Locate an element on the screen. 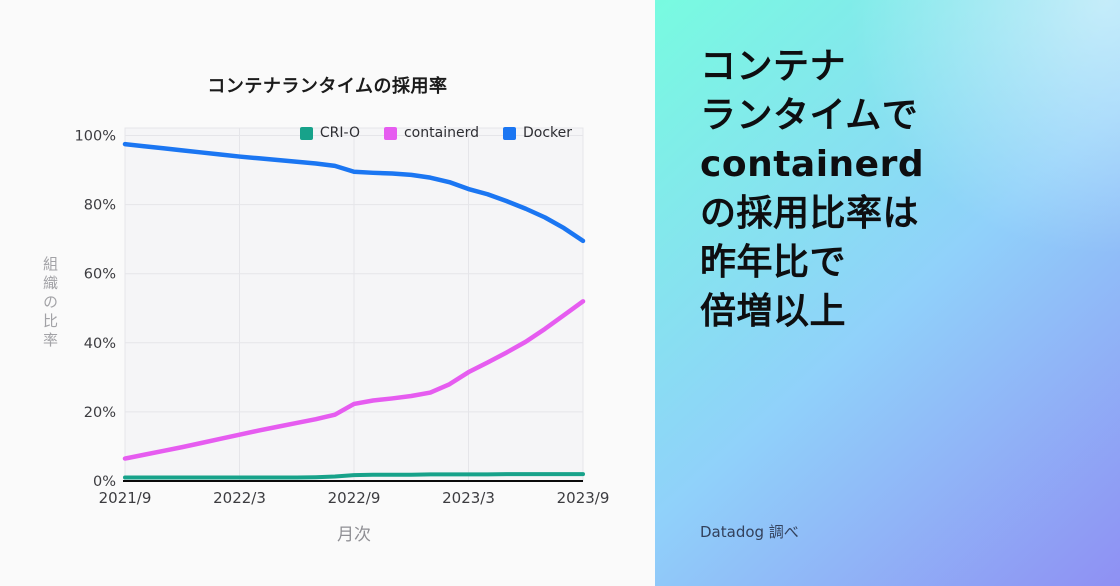  x-tick-label: 2022/3 is located at coordinates (239, 498).